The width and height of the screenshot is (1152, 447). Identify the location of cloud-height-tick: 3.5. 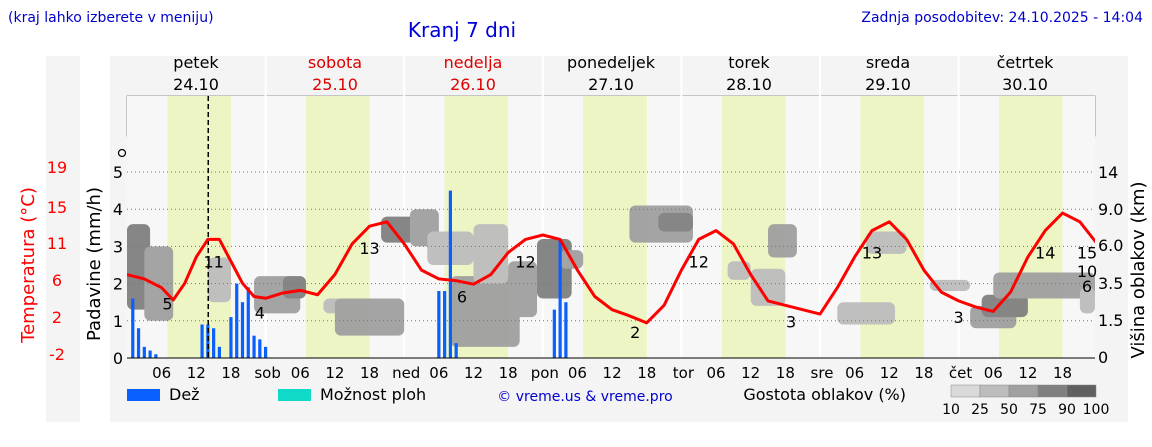
(1110, 283).